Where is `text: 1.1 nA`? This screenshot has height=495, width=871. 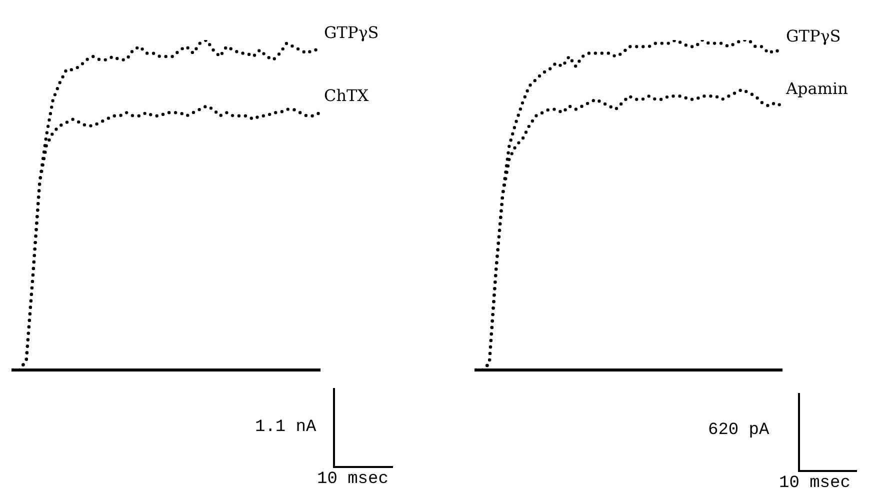
text: 1.1 nA is located at coordinates (285, 427).